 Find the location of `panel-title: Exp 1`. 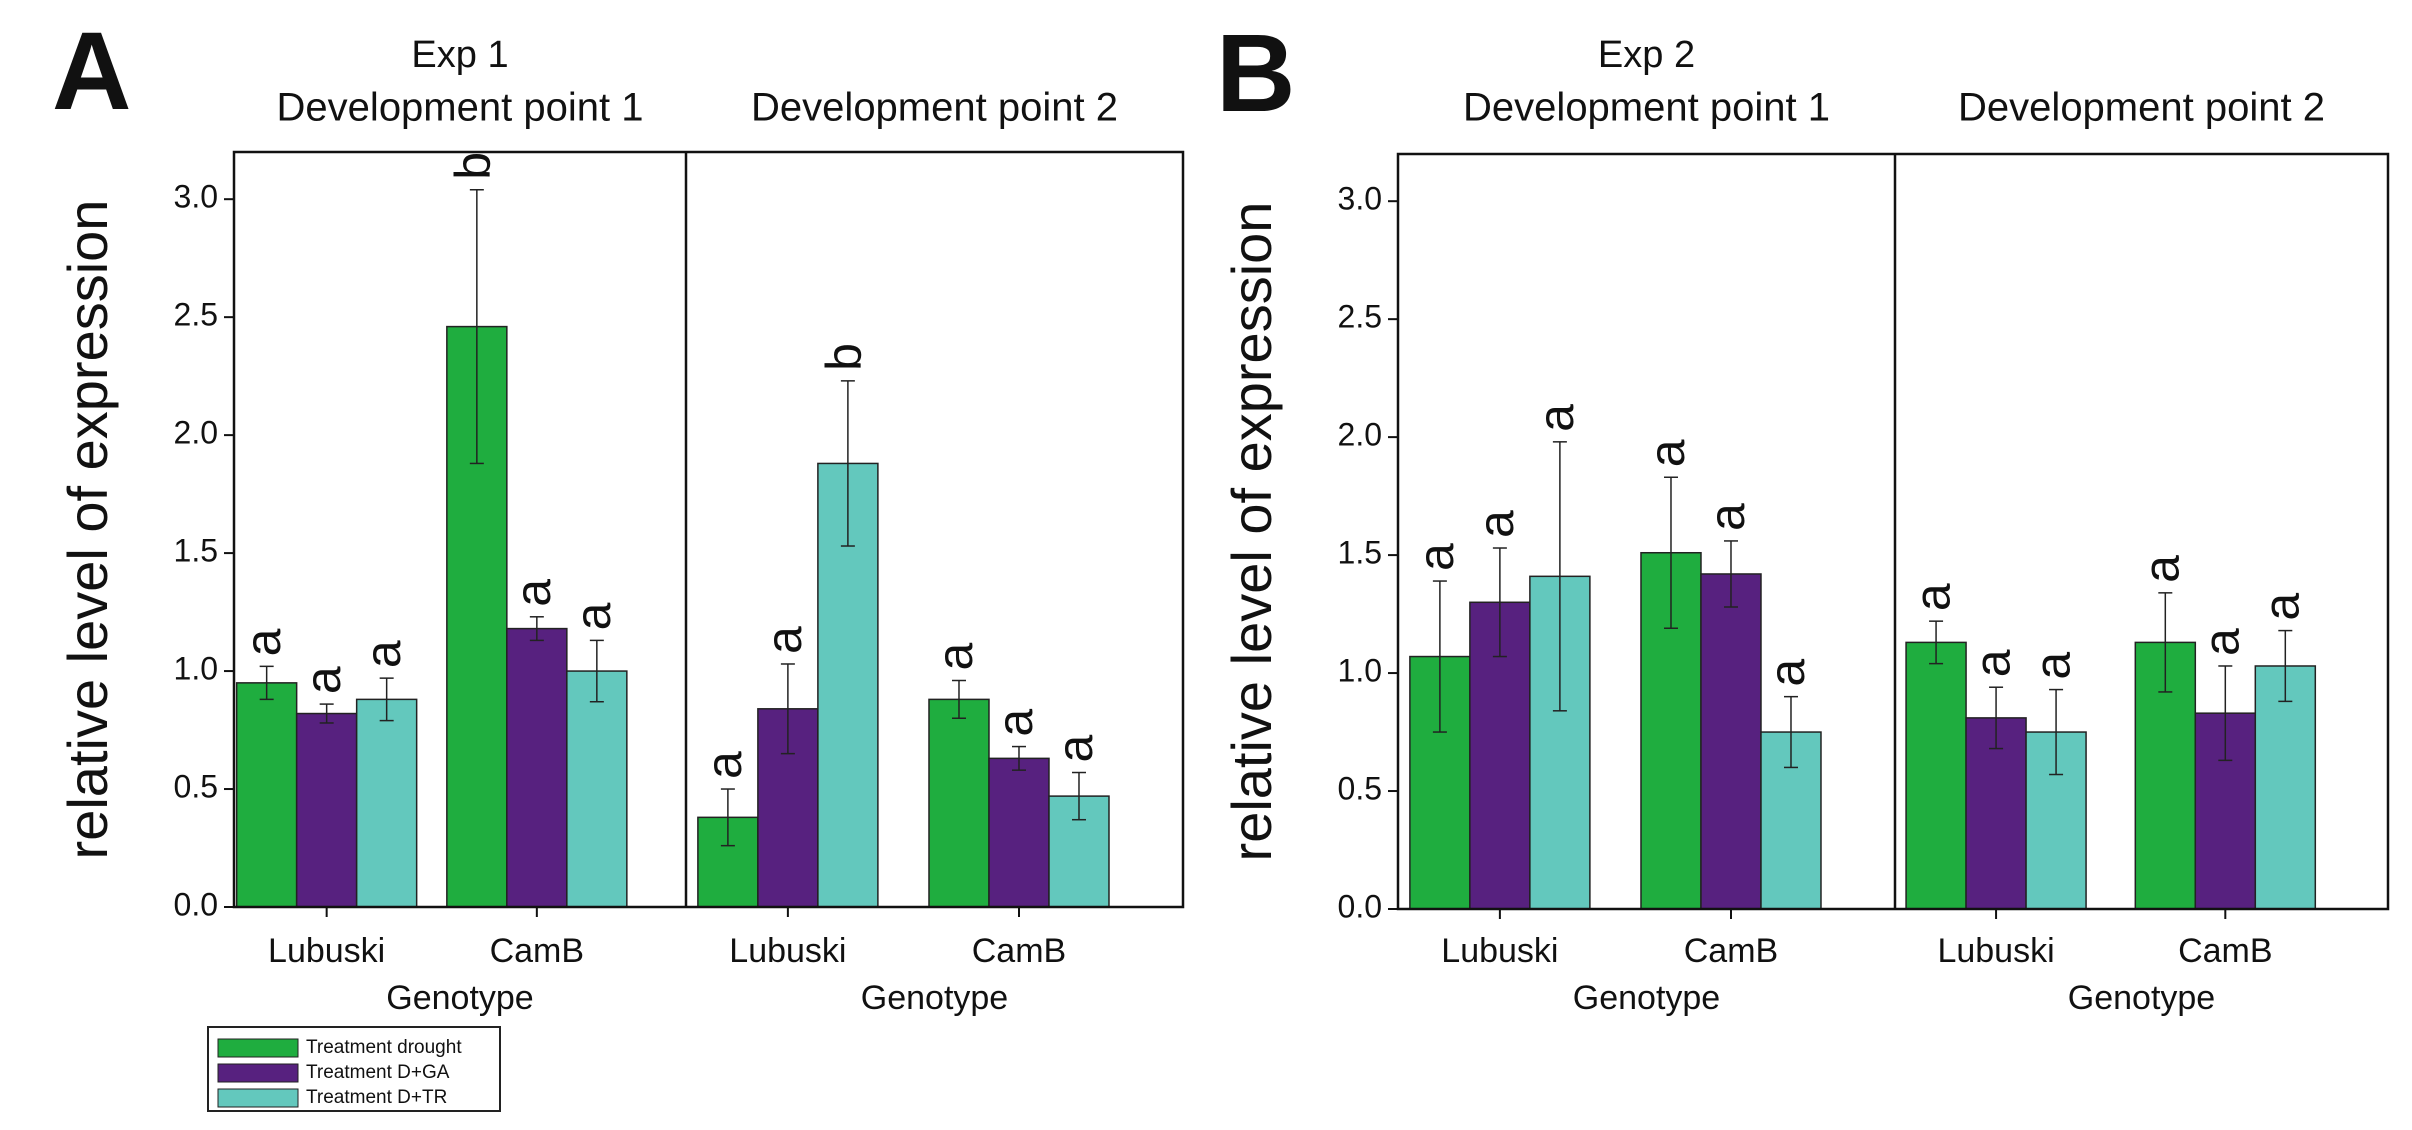

panel-title: Exp 1 is located at coordinates (459, 55).